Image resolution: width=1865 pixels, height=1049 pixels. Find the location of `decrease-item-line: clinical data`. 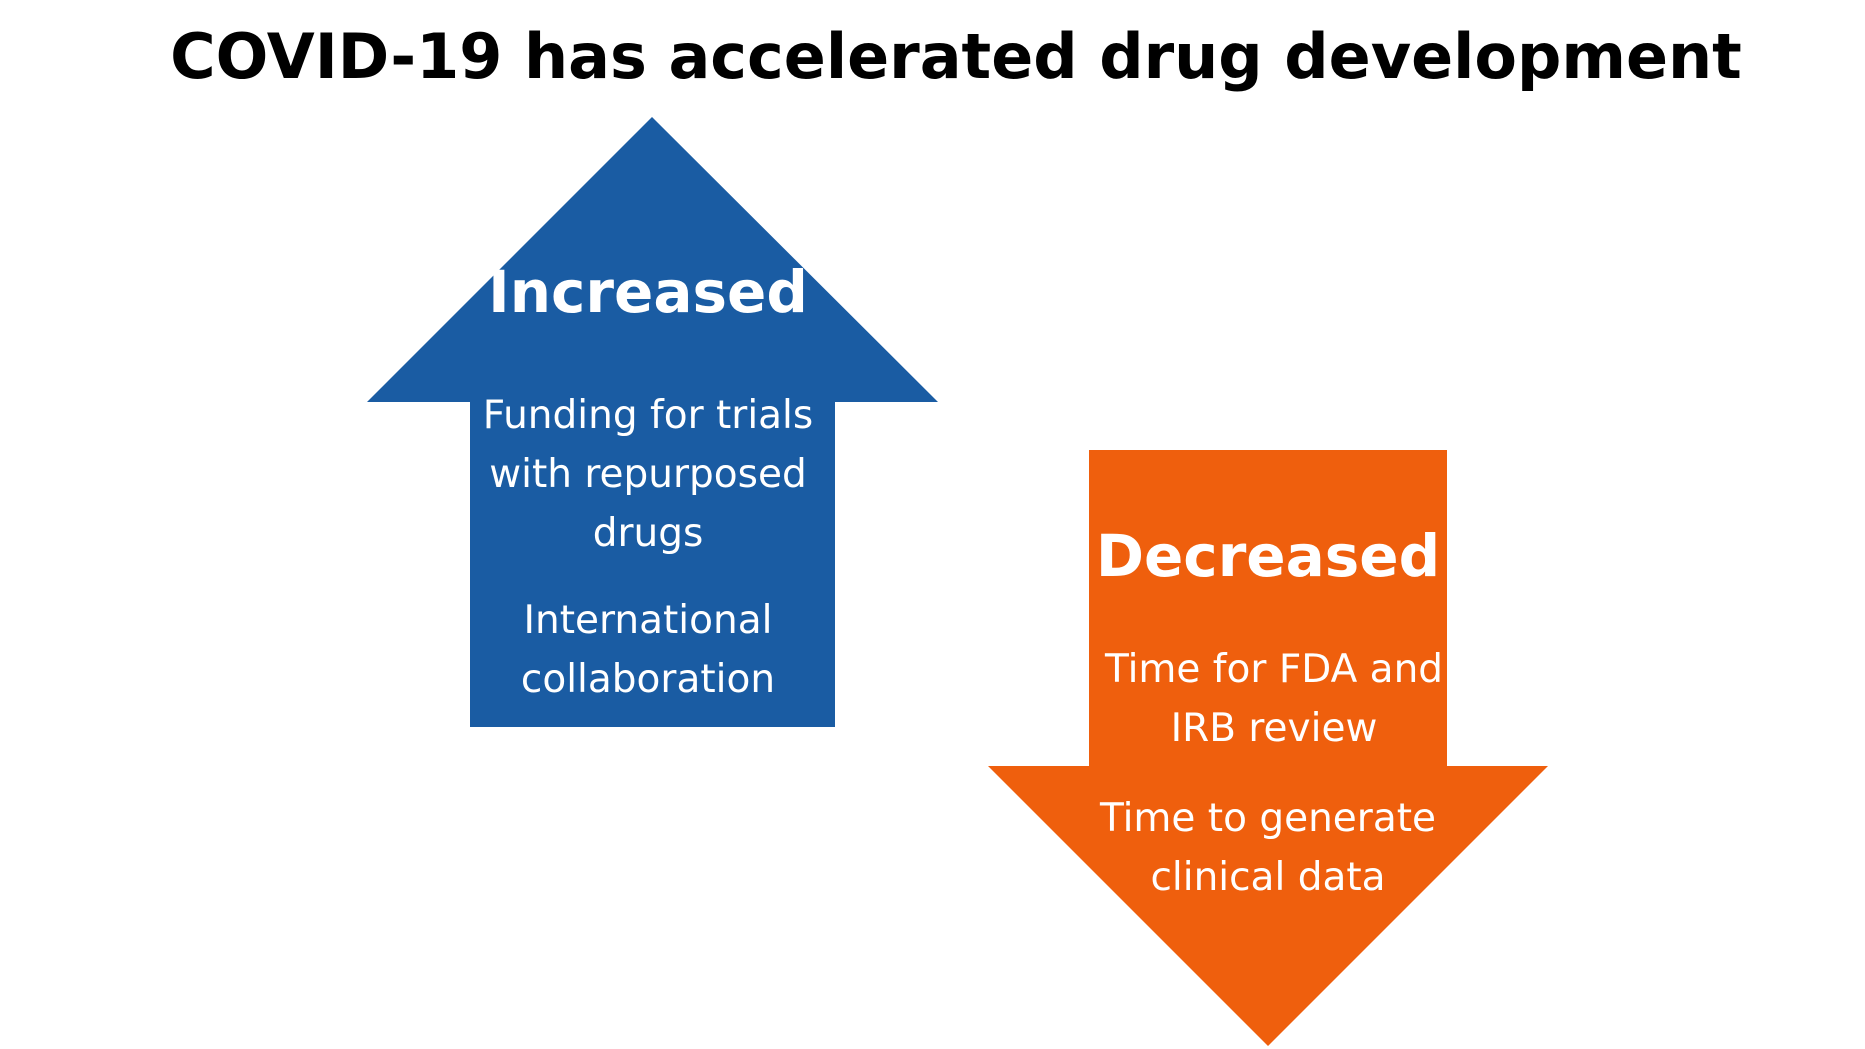

decrease-item-line: clinical data is located at coordinates (1267, 877).